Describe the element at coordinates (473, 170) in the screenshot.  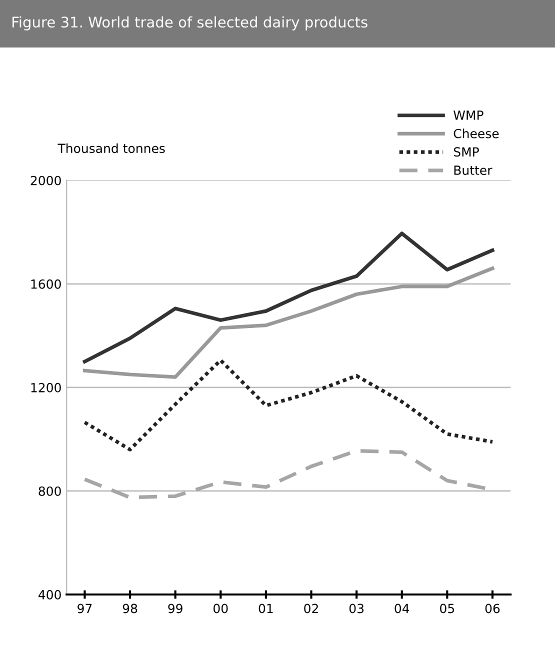
I see `legend-label: Butter` at that location.